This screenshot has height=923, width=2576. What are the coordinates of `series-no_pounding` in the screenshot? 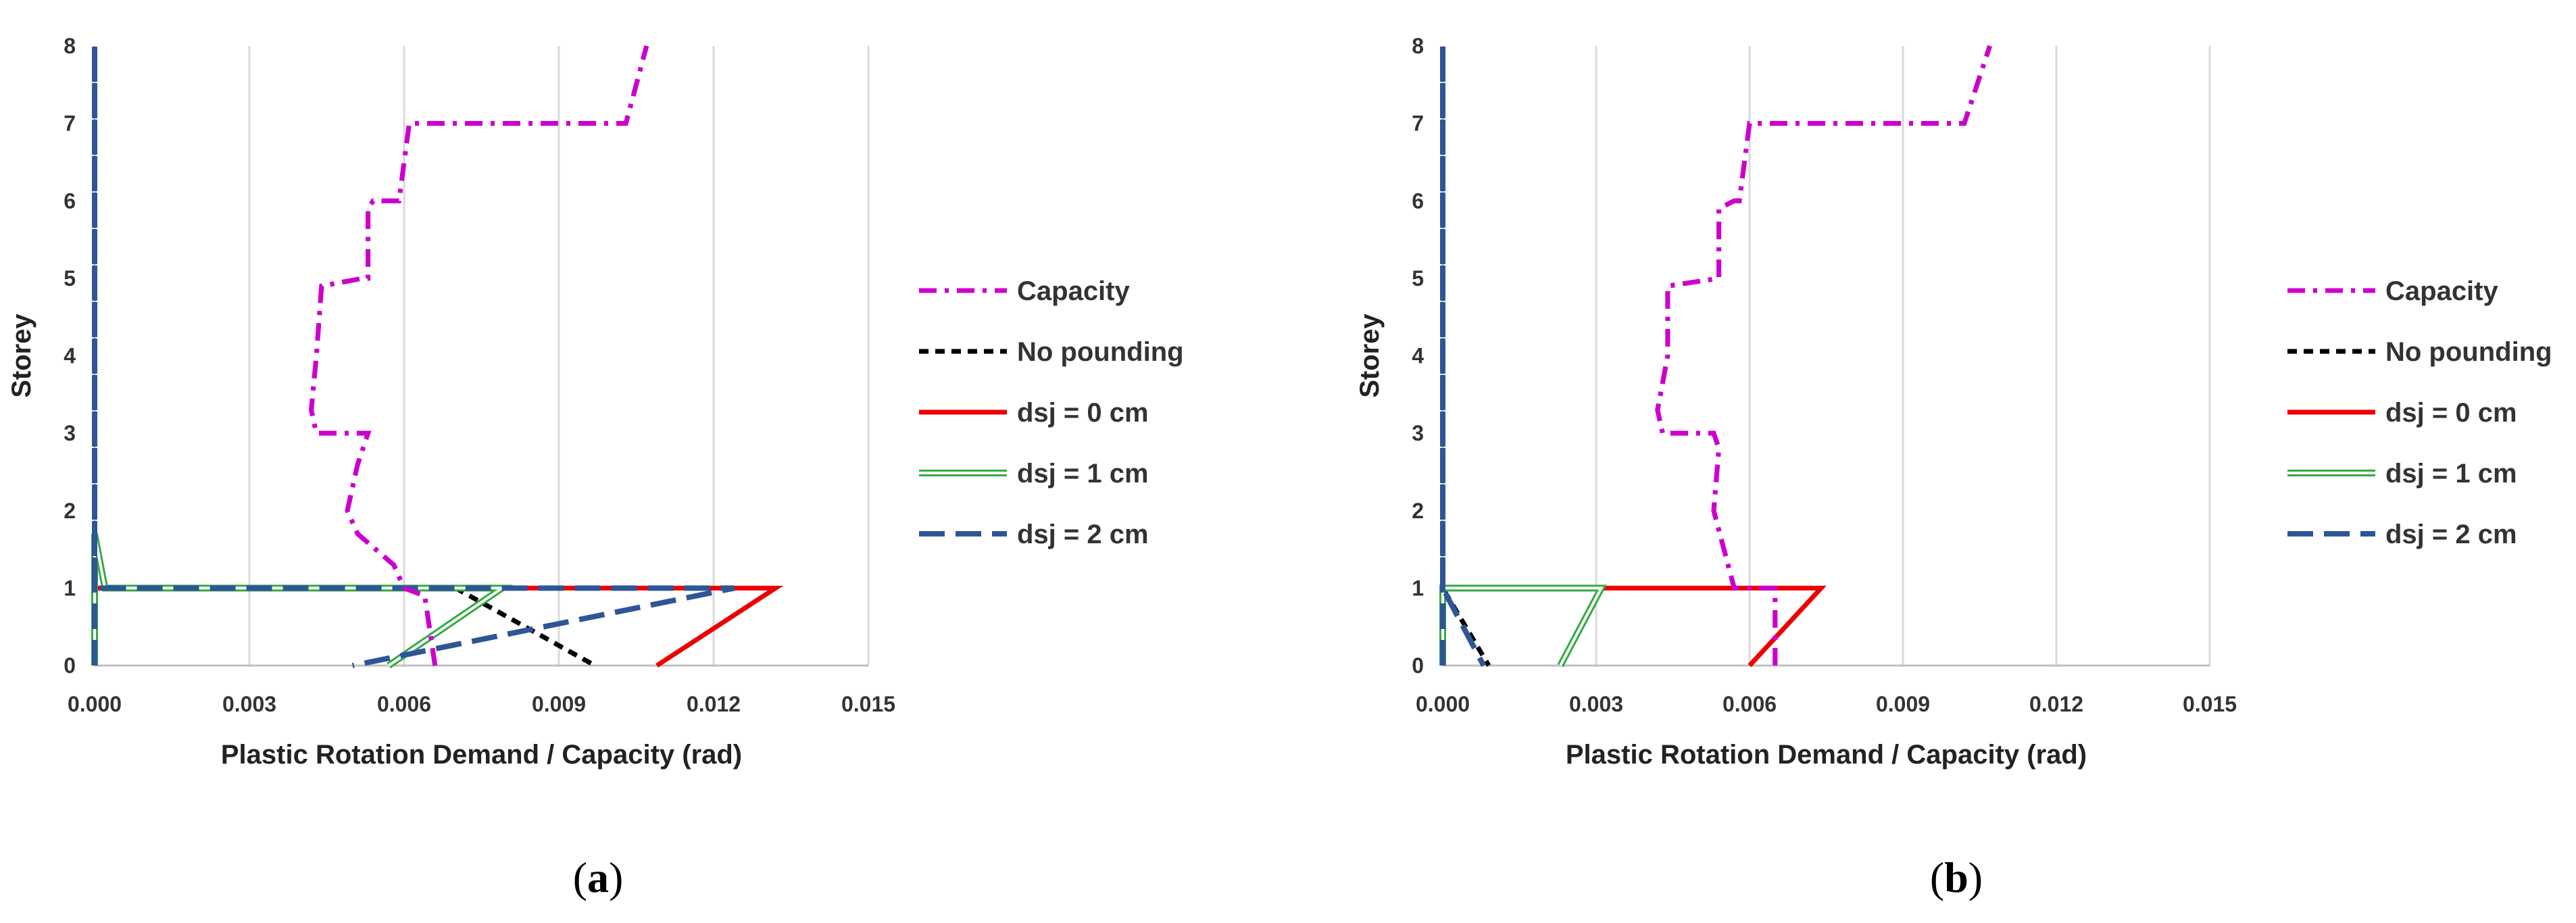 It's located at (1466, 623).